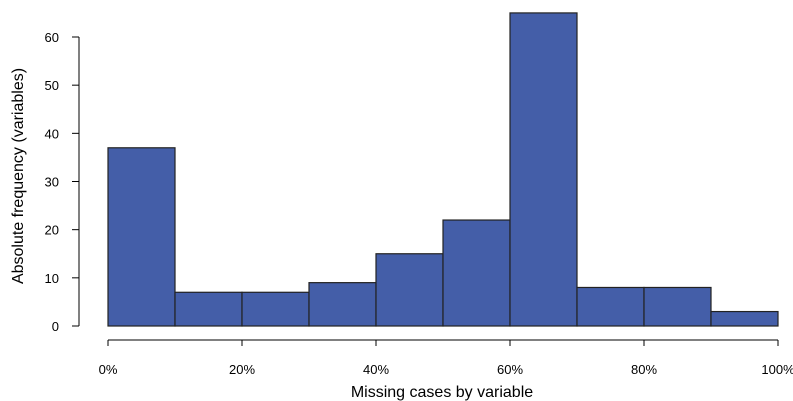 This screenshot has width=793, height=401. What do you see at coordinates (18, 176) in the screenshot?
I see `y-axis-title: Absolute frequency (variables)` at bounding box center [18, 176].